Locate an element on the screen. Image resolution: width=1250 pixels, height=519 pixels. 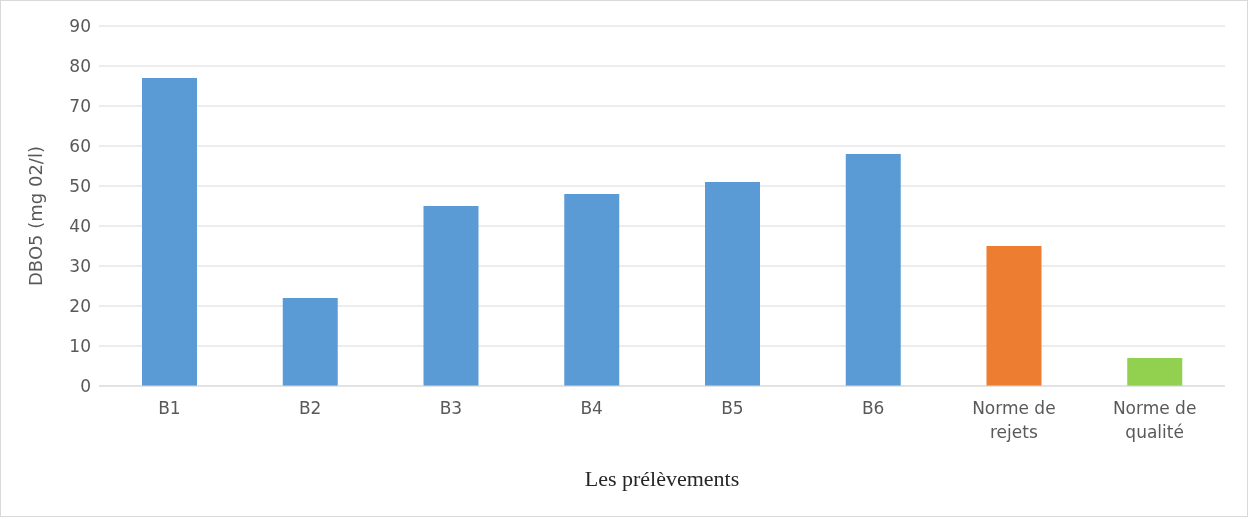
x-tick-label: B2 is located at coordinates (310, 408).